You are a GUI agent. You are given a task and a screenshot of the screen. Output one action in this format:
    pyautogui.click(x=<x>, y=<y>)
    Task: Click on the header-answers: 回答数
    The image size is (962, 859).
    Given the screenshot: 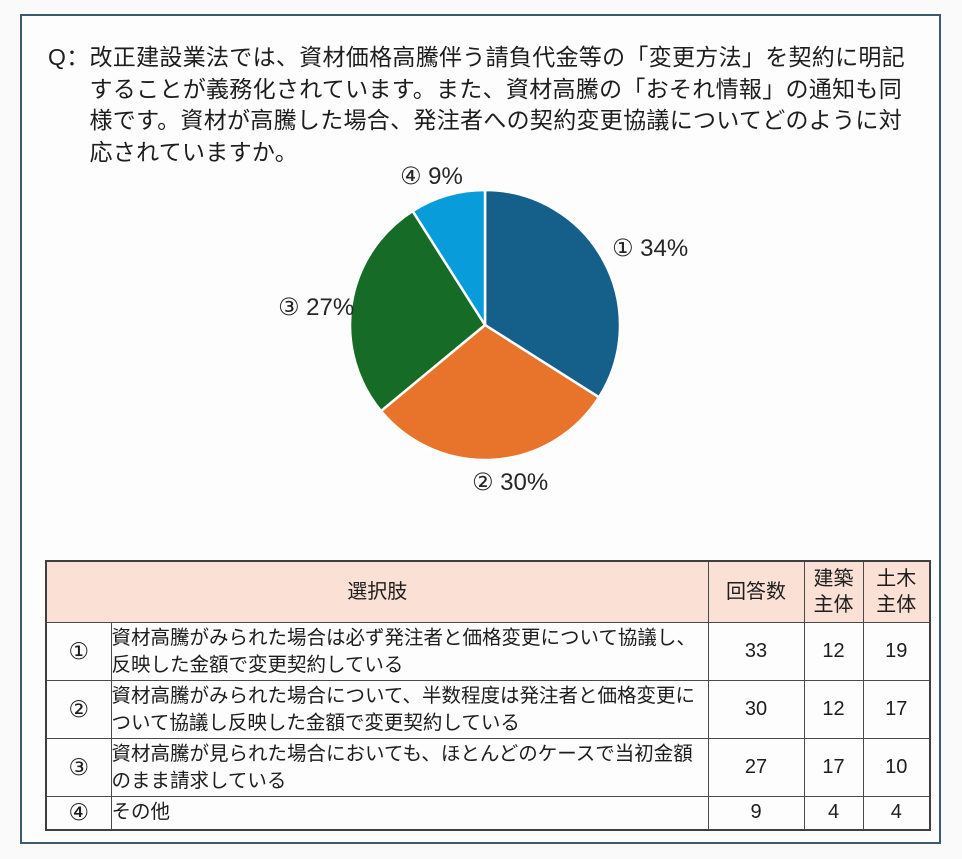 What is the action you would take?
    pyautogui.click(x=756, y=591)
    